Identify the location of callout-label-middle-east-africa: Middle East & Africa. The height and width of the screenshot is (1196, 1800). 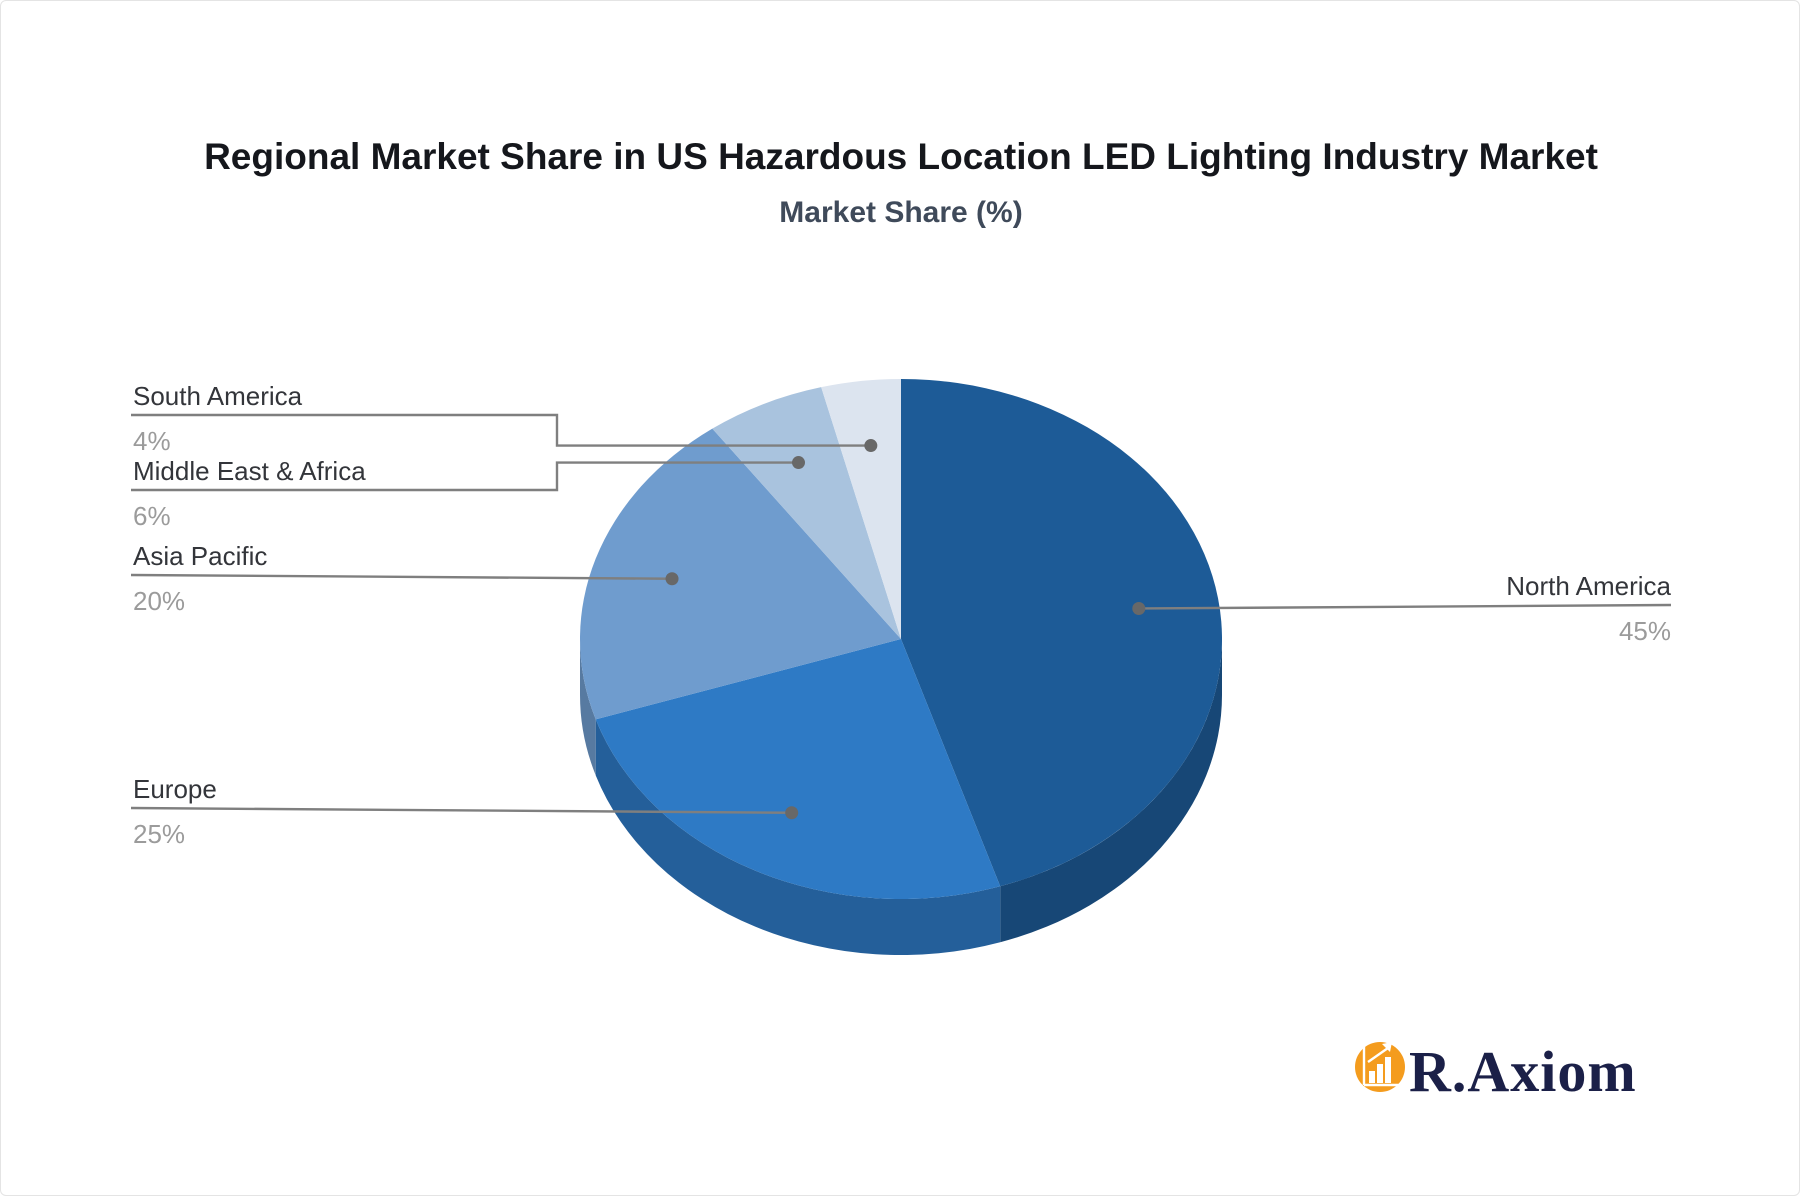
(249, 471).